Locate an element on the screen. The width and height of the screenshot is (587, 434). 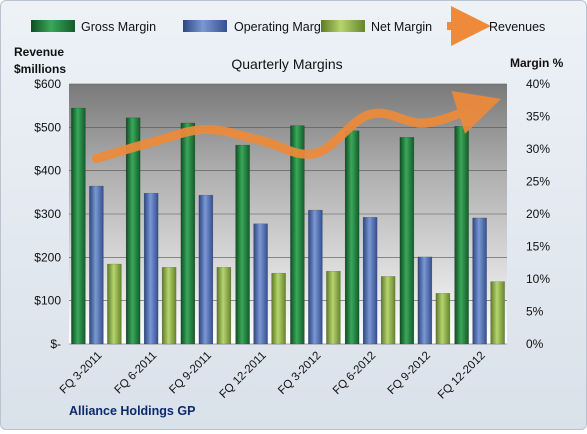
legend-label-operating-margin: Operating Margin is located at coordinates (282, 27).